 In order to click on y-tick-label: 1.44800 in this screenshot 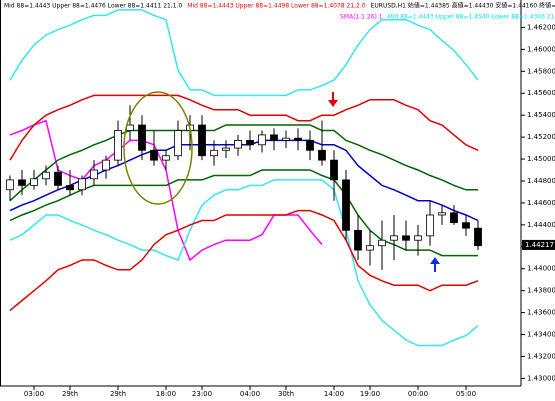, I will do `click(541, 181)`.